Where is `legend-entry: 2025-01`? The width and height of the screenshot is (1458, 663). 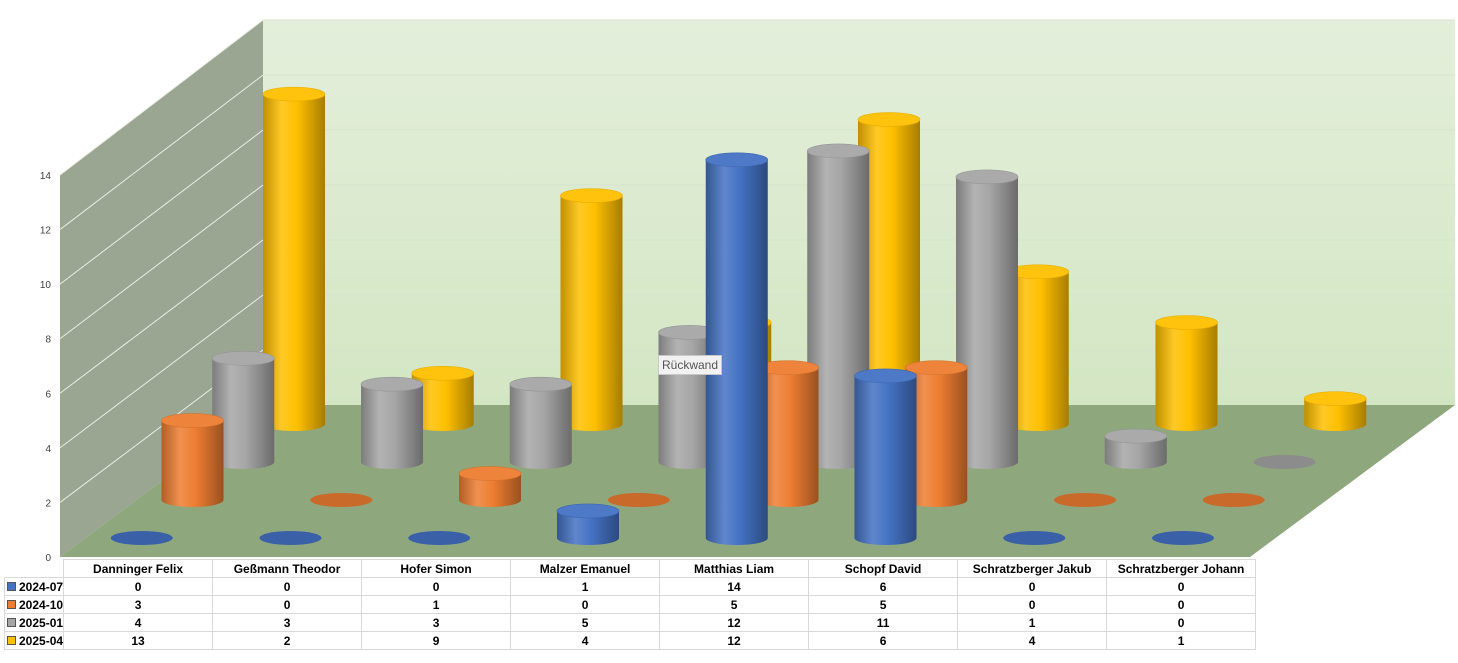 legend-entry: 2025-01 is located at coordinates (34, 622).